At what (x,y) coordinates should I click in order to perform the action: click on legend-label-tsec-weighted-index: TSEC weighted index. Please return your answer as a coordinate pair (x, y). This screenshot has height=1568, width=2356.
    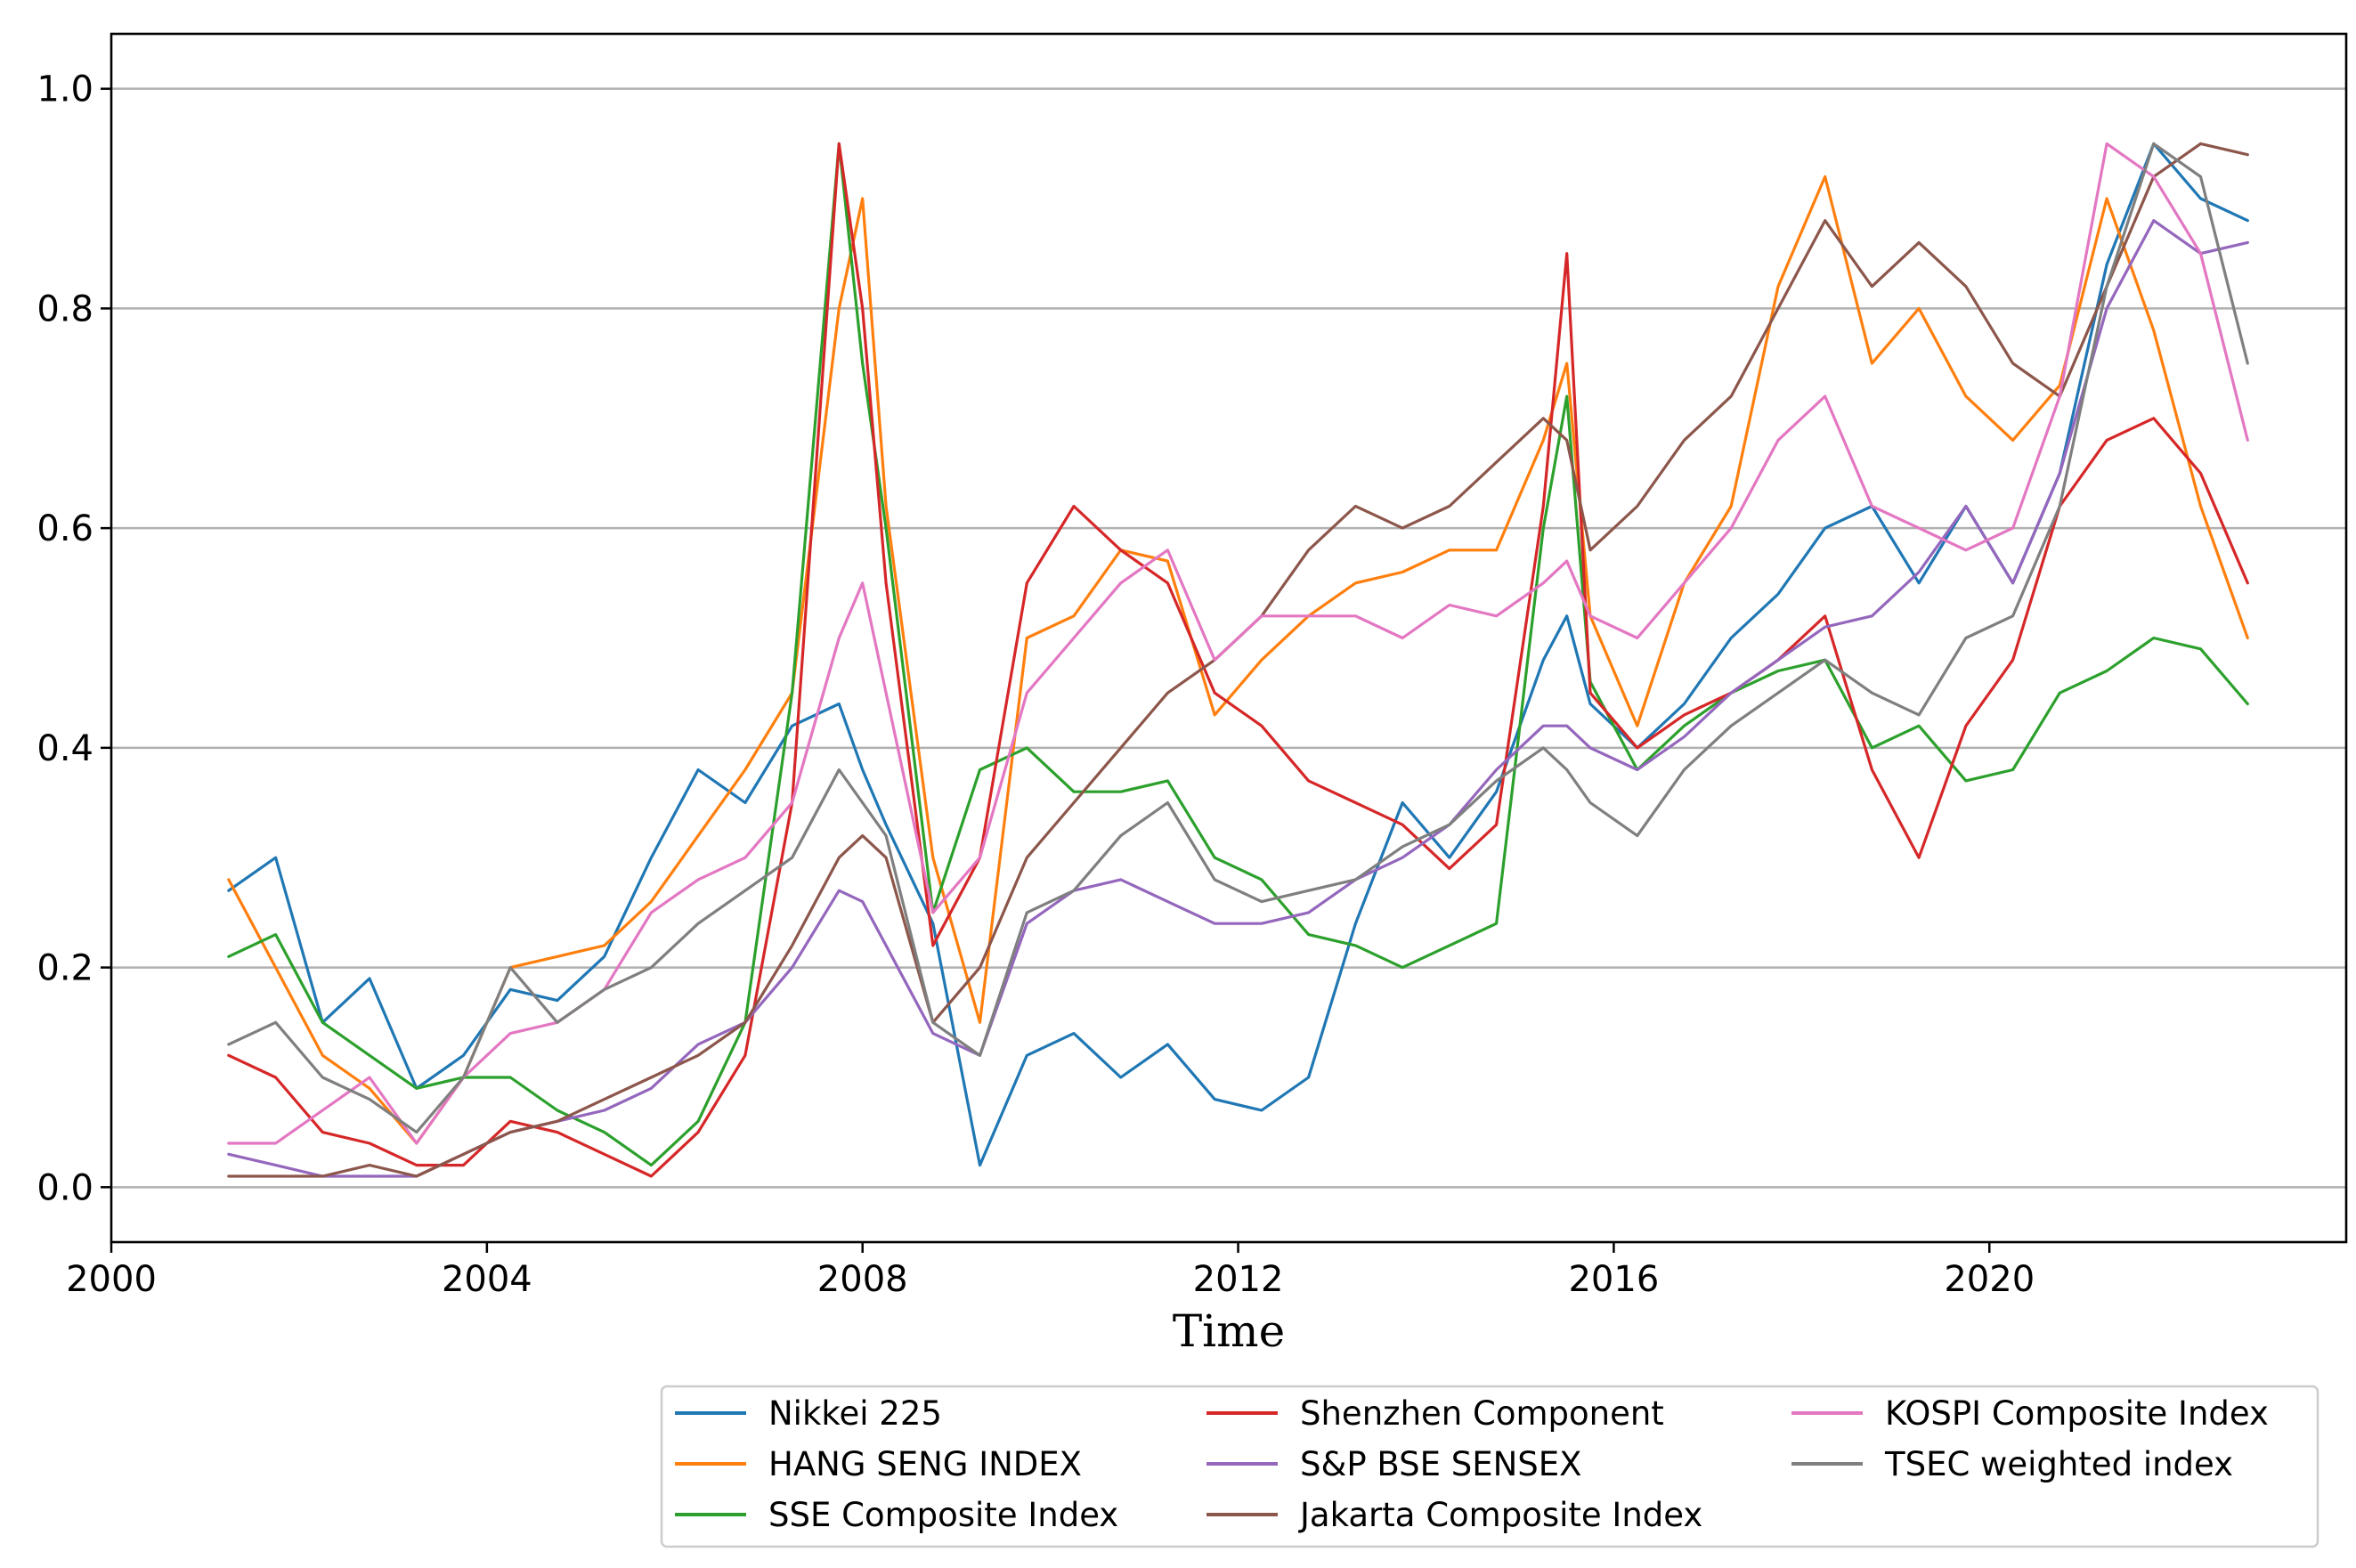
    Looking at the image, I should click on (2058, 1464).